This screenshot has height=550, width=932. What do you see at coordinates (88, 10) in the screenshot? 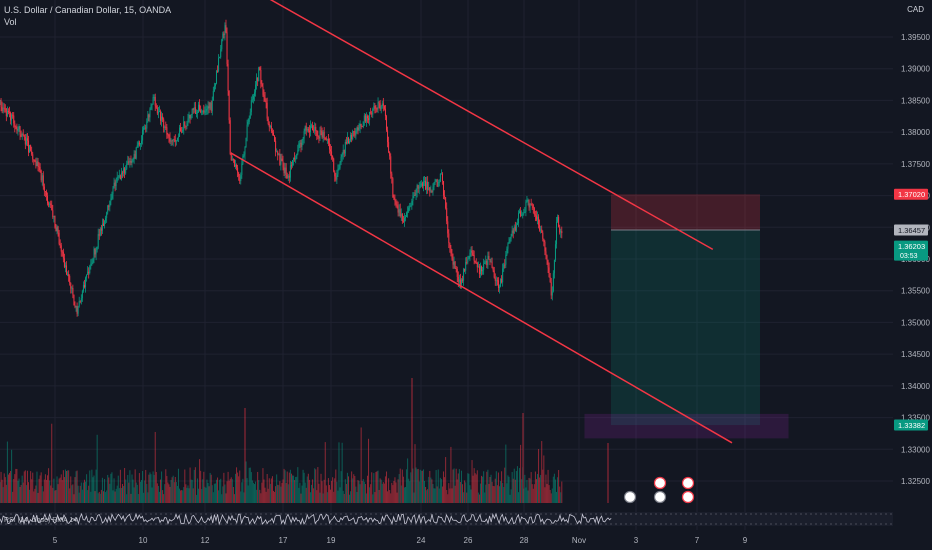
I see `symbol-title: U.S. Dollar / Canadian Dollar, 15, OANDA` at bounding box center [88, 10].